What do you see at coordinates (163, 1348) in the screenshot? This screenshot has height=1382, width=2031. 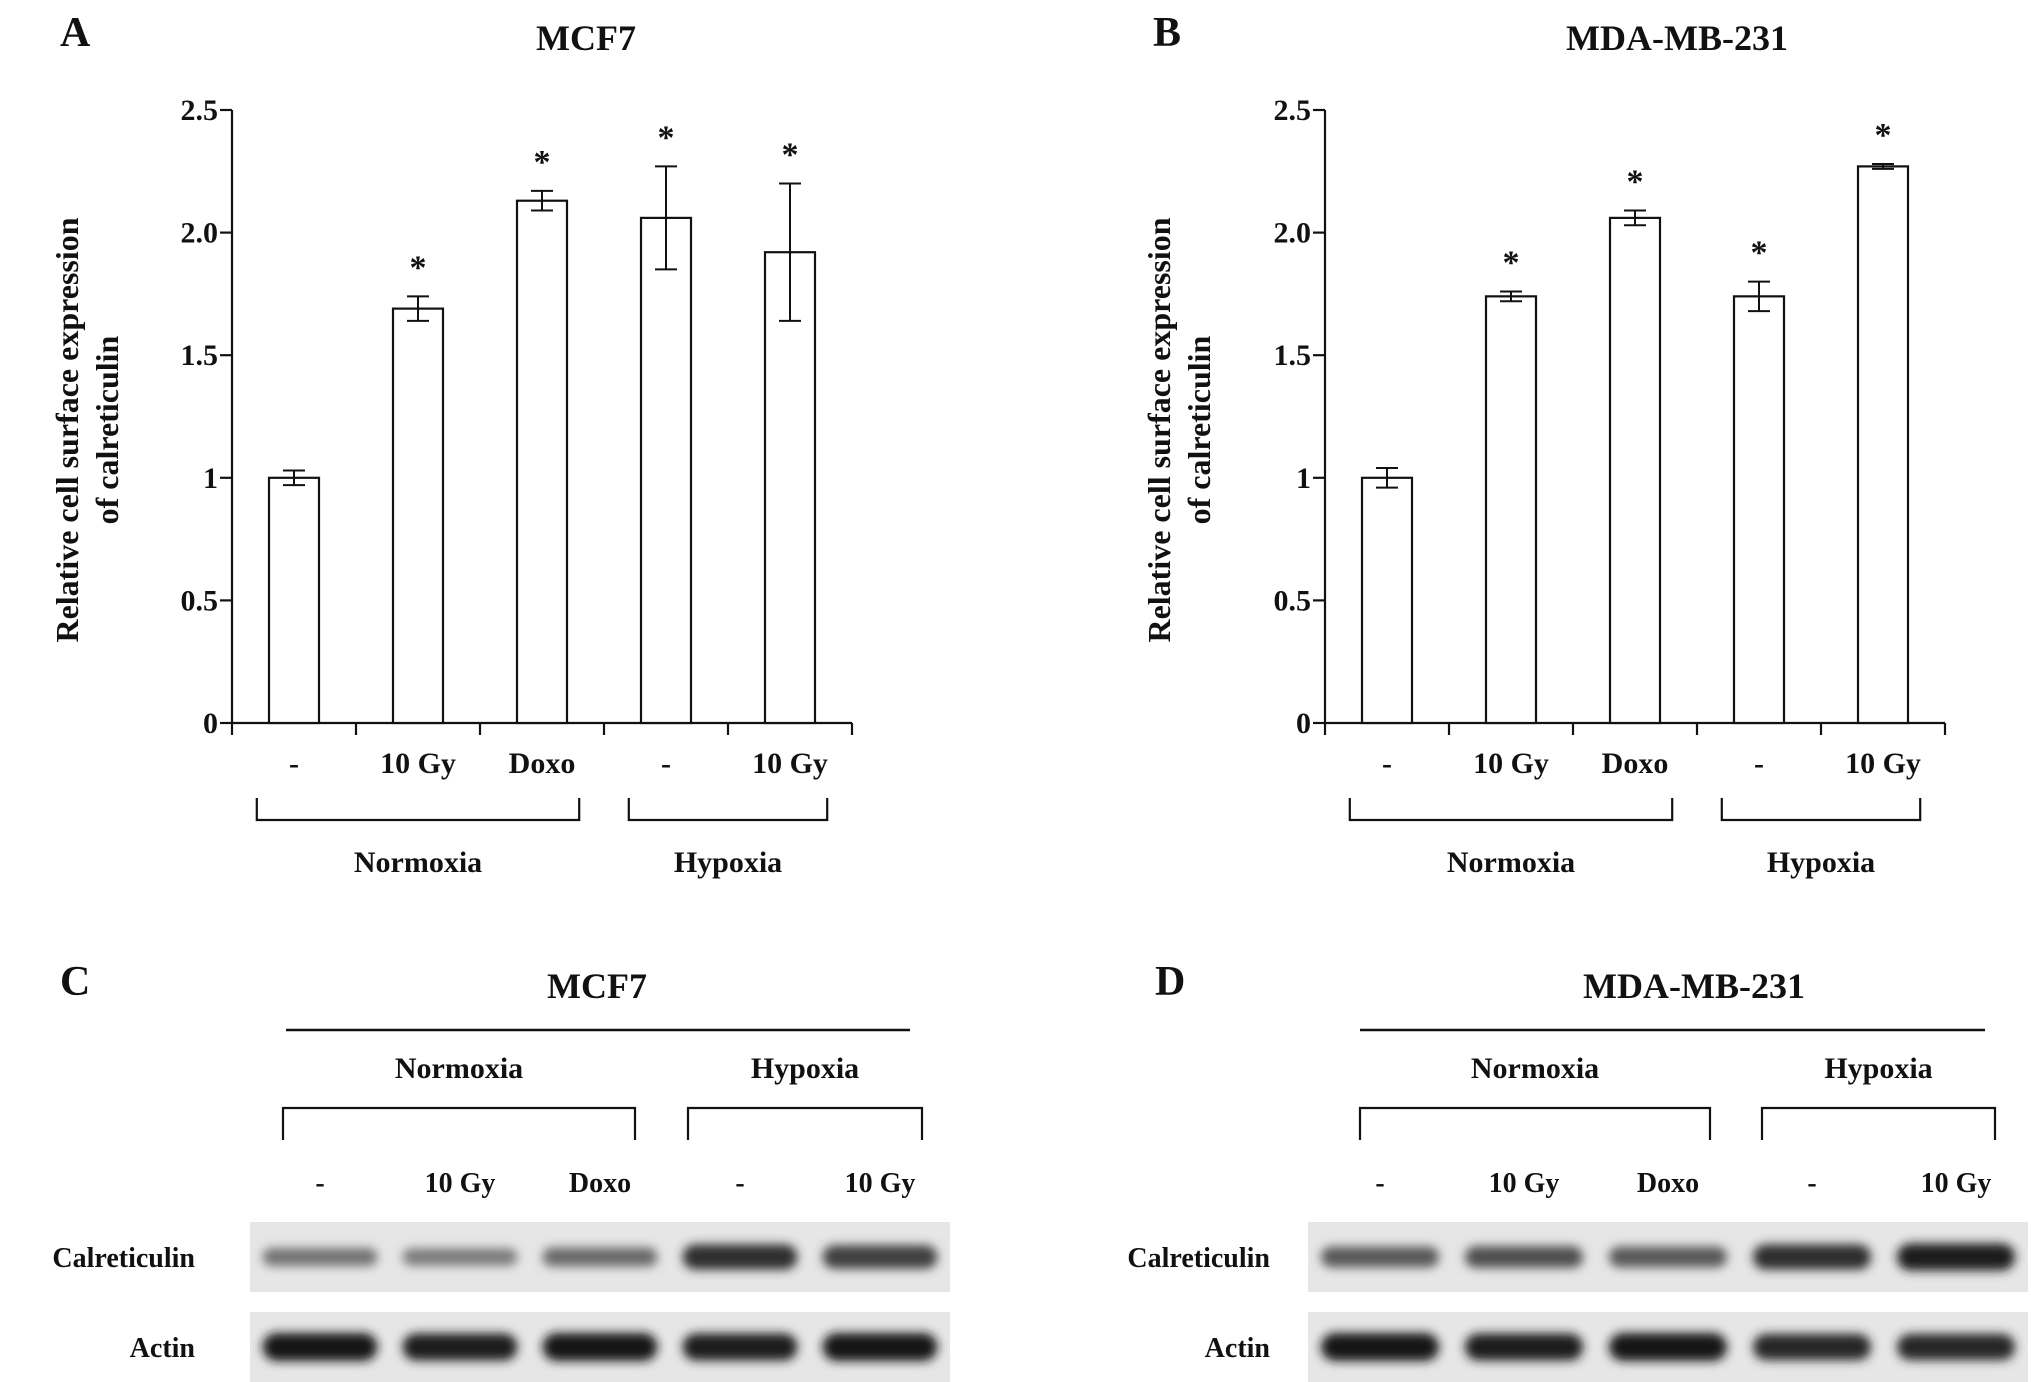 I see `blot-row-label: Actin` at bounding box center [163, 1348].